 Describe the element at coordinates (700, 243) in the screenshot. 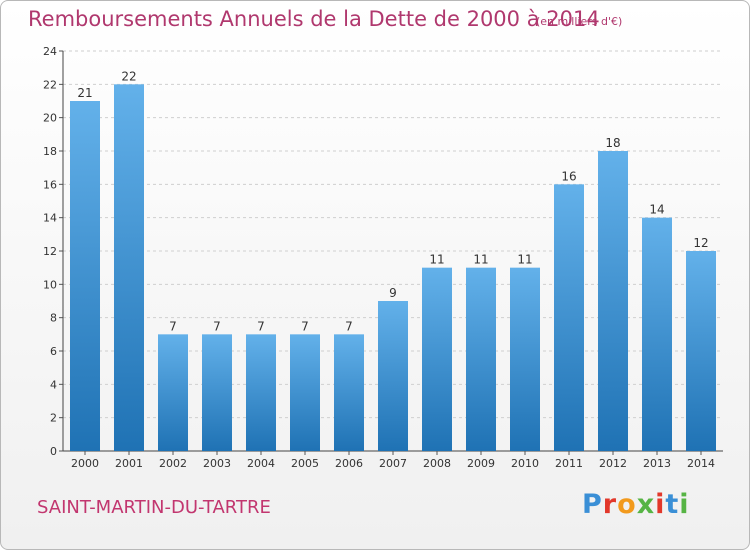

I see `data-label: 12` at that location.